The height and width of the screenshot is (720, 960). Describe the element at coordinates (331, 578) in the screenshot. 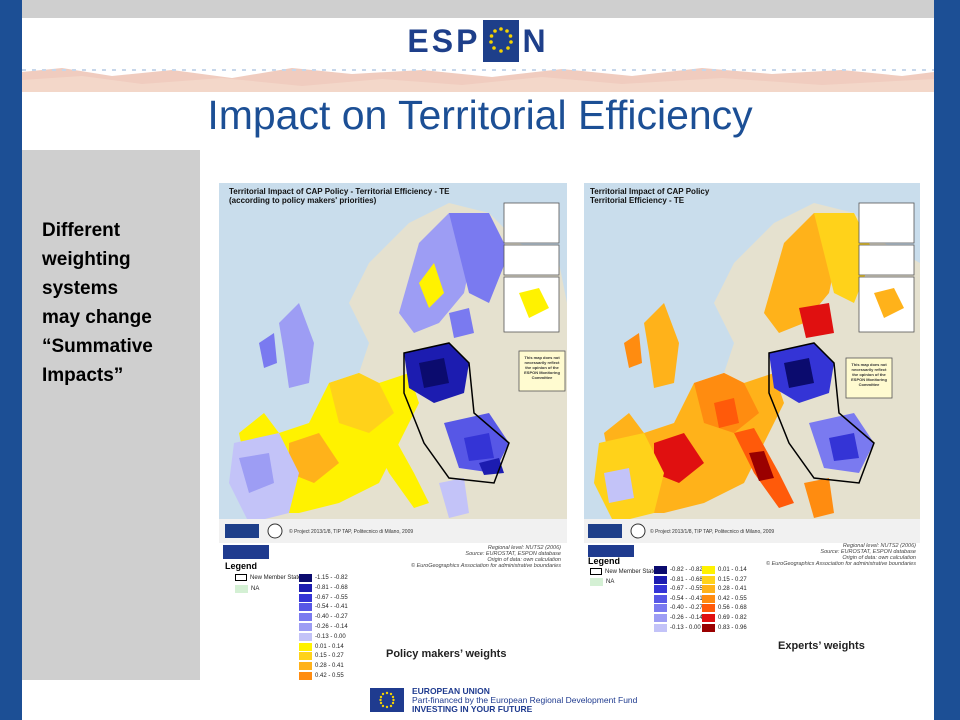

I see `legend-label: -1.15 - -0.82` at that location.